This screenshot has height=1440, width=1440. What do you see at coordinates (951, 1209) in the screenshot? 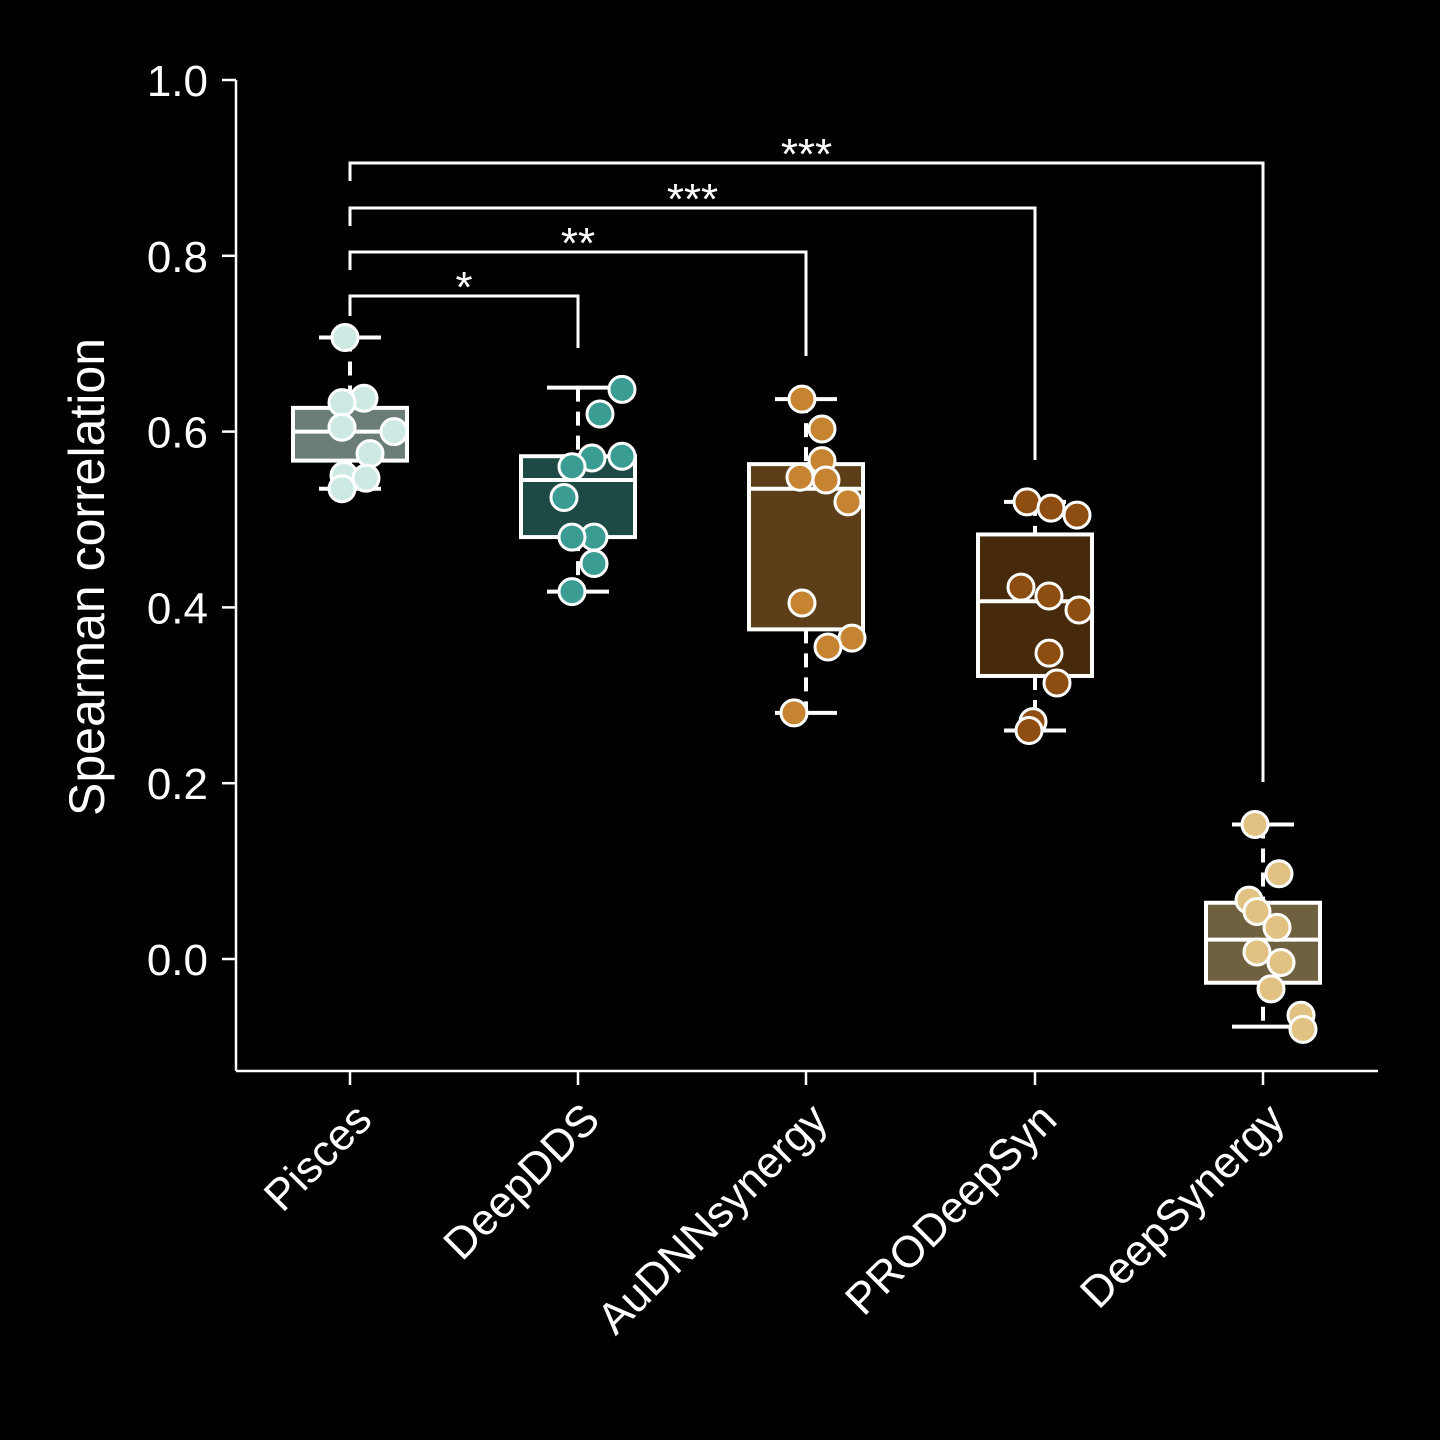
I see `x-tick-label: PRODeepSyn` at bounding box center [951, 1209].